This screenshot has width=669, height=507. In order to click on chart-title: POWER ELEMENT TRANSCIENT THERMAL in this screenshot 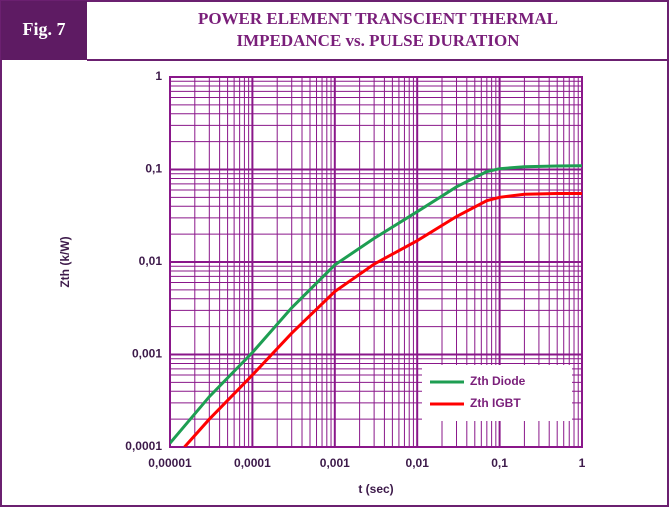, I will do `click(378, 18)`.